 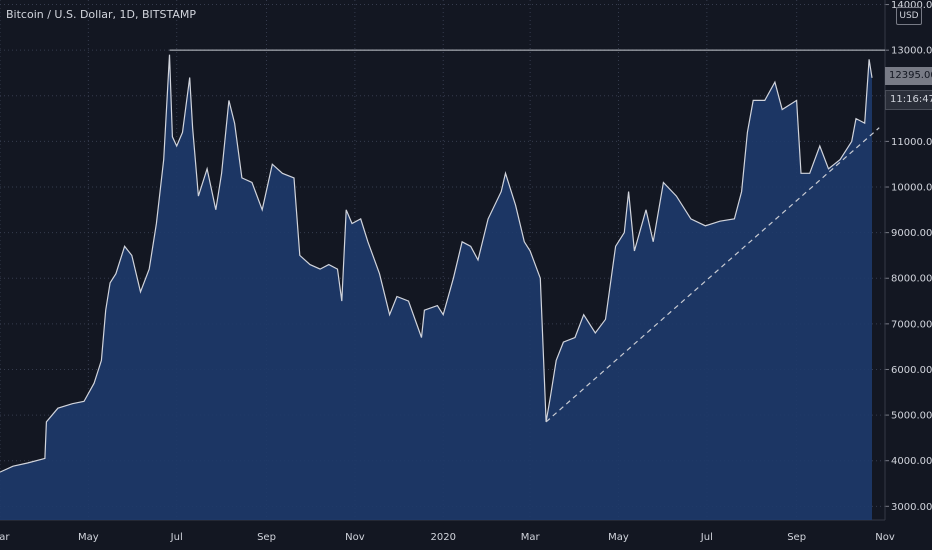 I want to click on y-tick-label: 10000.00, so click(x=911, y=188).